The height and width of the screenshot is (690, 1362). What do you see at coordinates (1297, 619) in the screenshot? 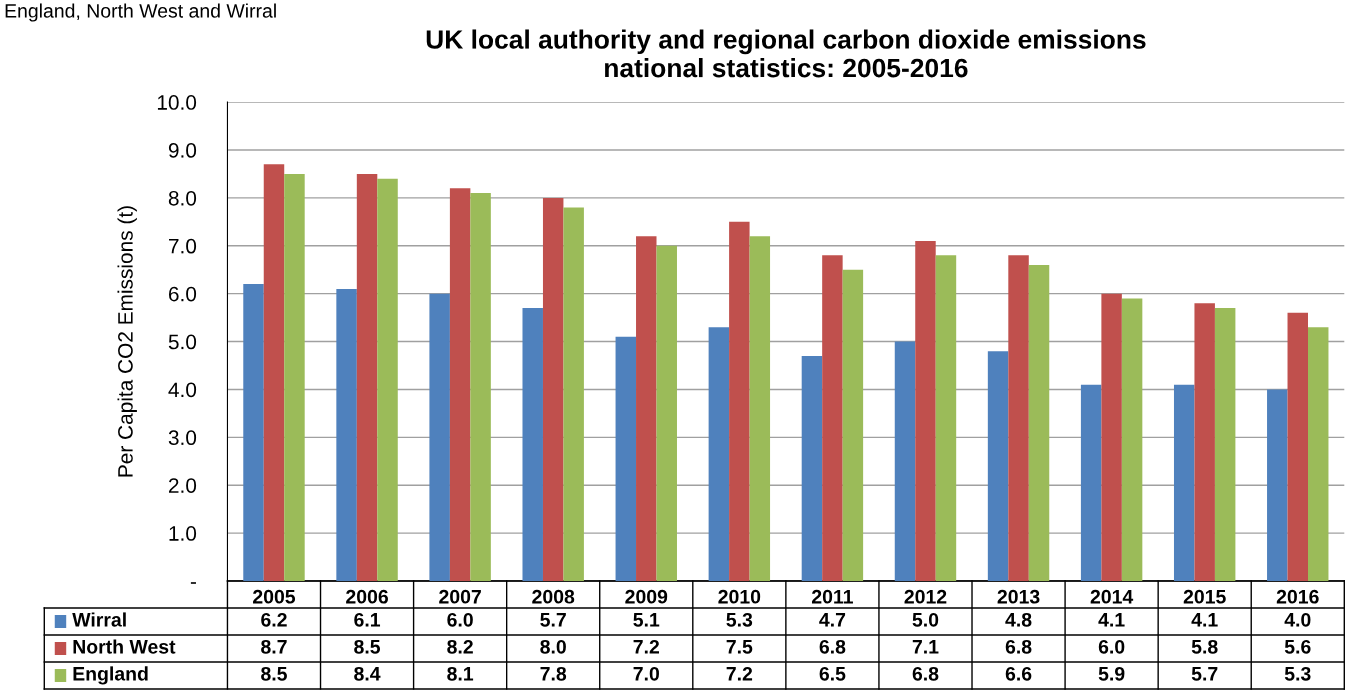
I see `data-label: 4.0` at bounding box center [1297, 619].